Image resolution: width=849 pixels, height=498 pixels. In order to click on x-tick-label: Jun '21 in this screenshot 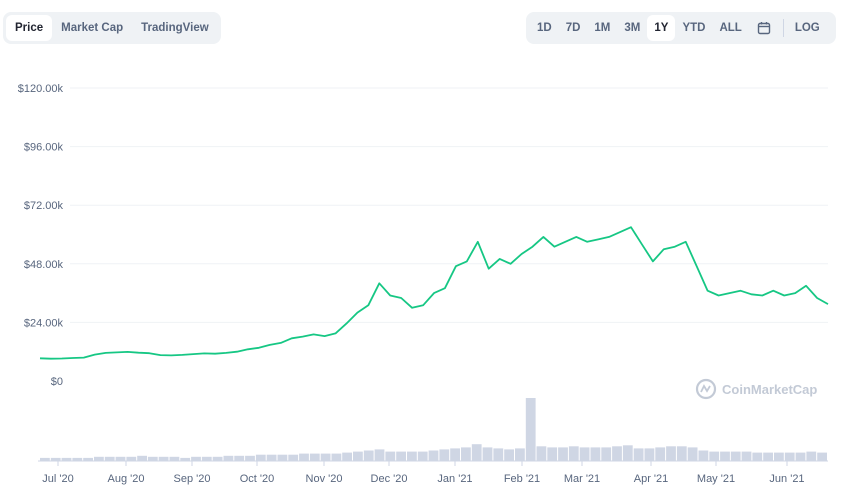, I will do `click(786, 479)`.